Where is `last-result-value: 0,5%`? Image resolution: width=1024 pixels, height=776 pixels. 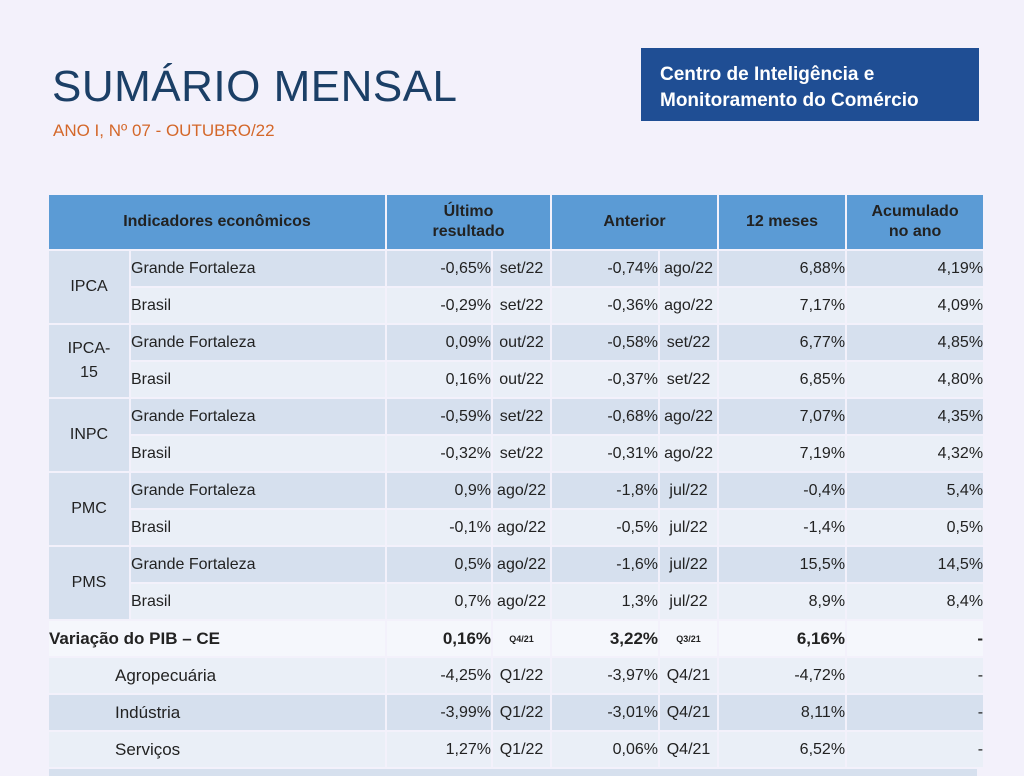
last-result-value: 0,5% is located at coordinates (439, 564).